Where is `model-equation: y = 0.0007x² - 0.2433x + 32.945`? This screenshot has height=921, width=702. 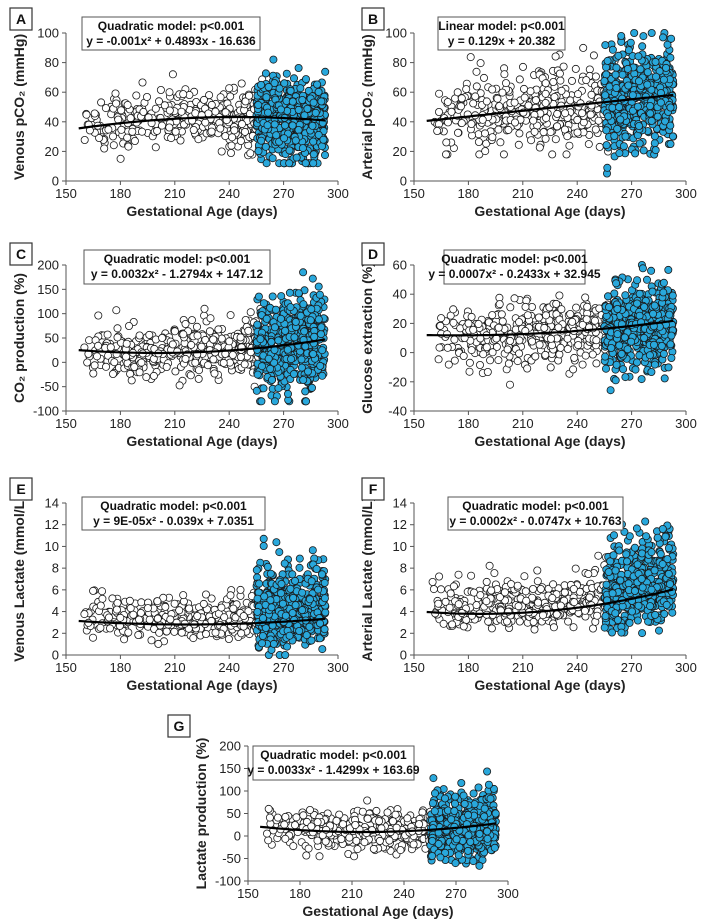 model-equation: y = 0.0007x² - 0.2433x + 32.945 is located at coordinates (514, 274).